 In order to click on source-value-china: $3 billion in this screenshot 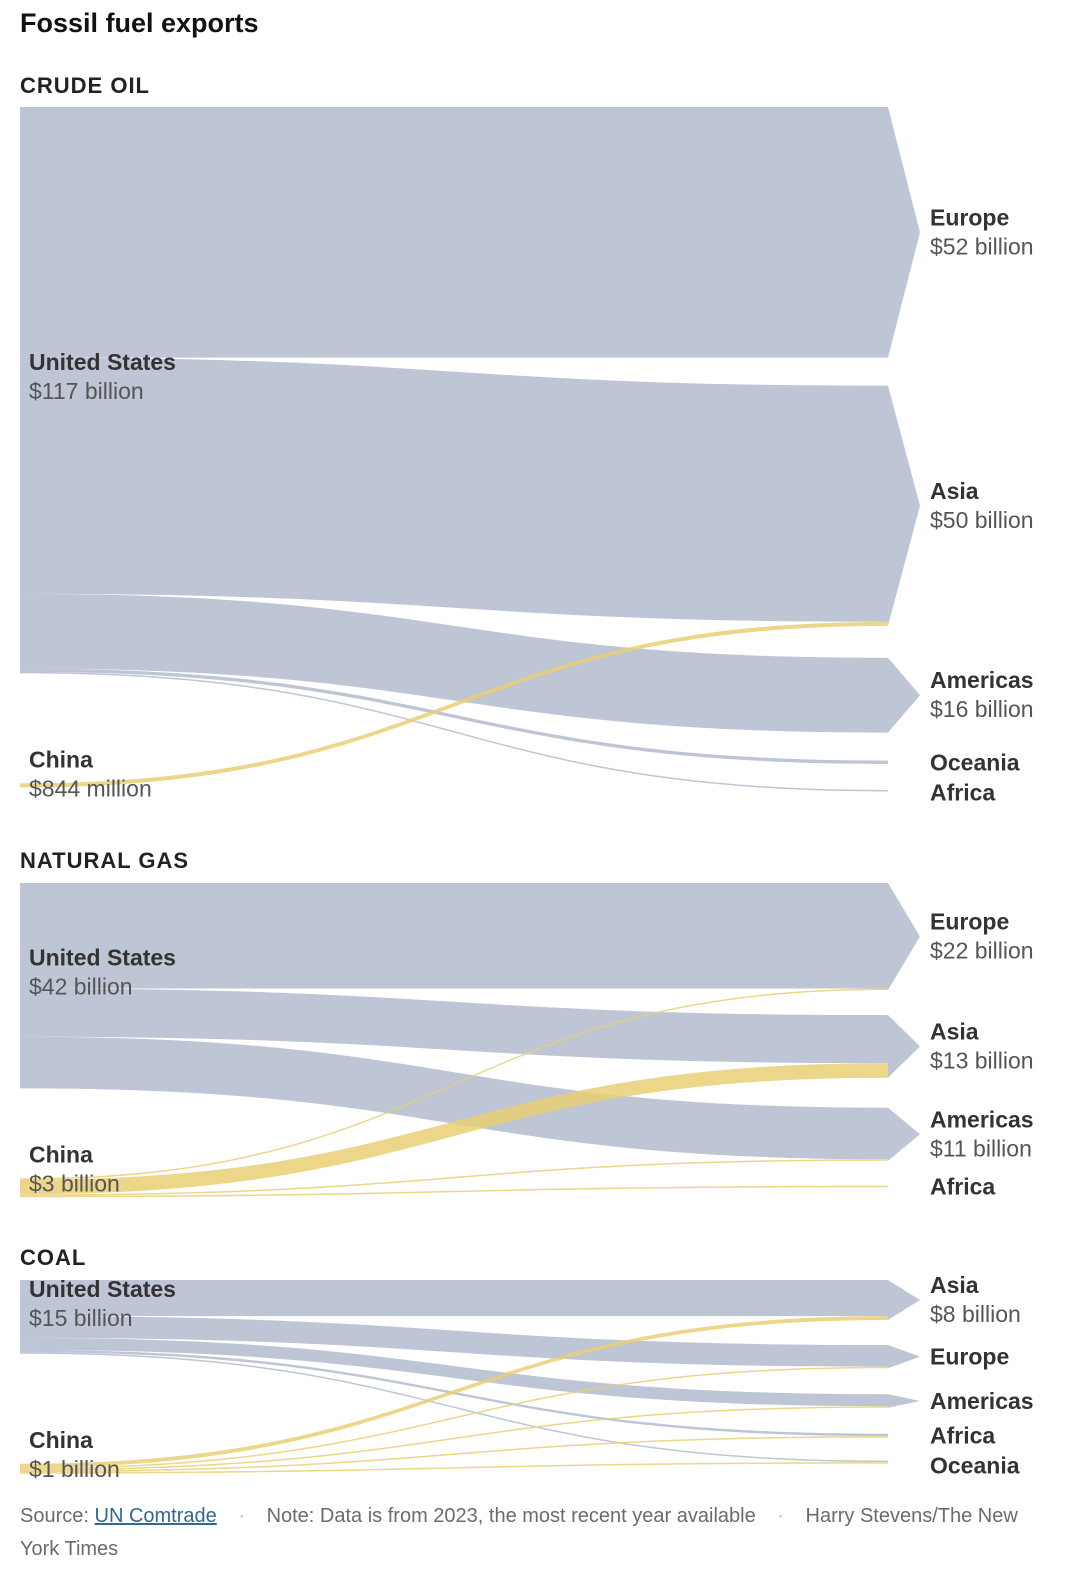, I will do `click(74, 1183)`.